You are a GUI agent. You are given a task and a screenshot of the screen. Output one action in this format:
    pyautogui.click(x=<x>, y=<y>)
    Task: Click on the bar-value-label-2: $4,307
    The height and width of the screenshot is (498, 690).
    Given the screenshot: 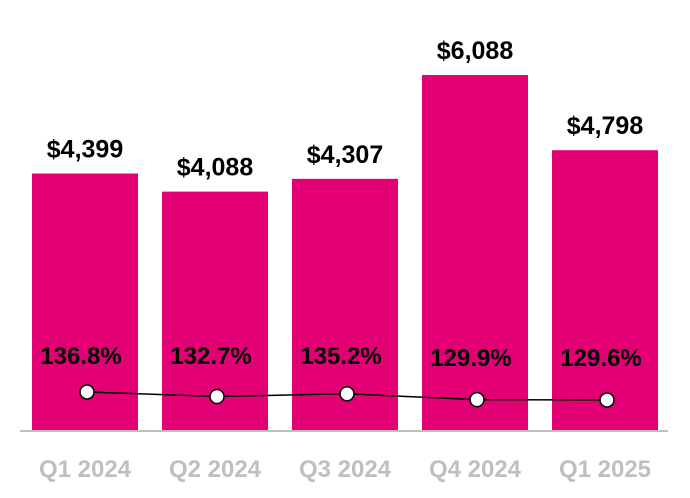 What is the action you would take?
    pyautogui.click(x=345, y=155)
    